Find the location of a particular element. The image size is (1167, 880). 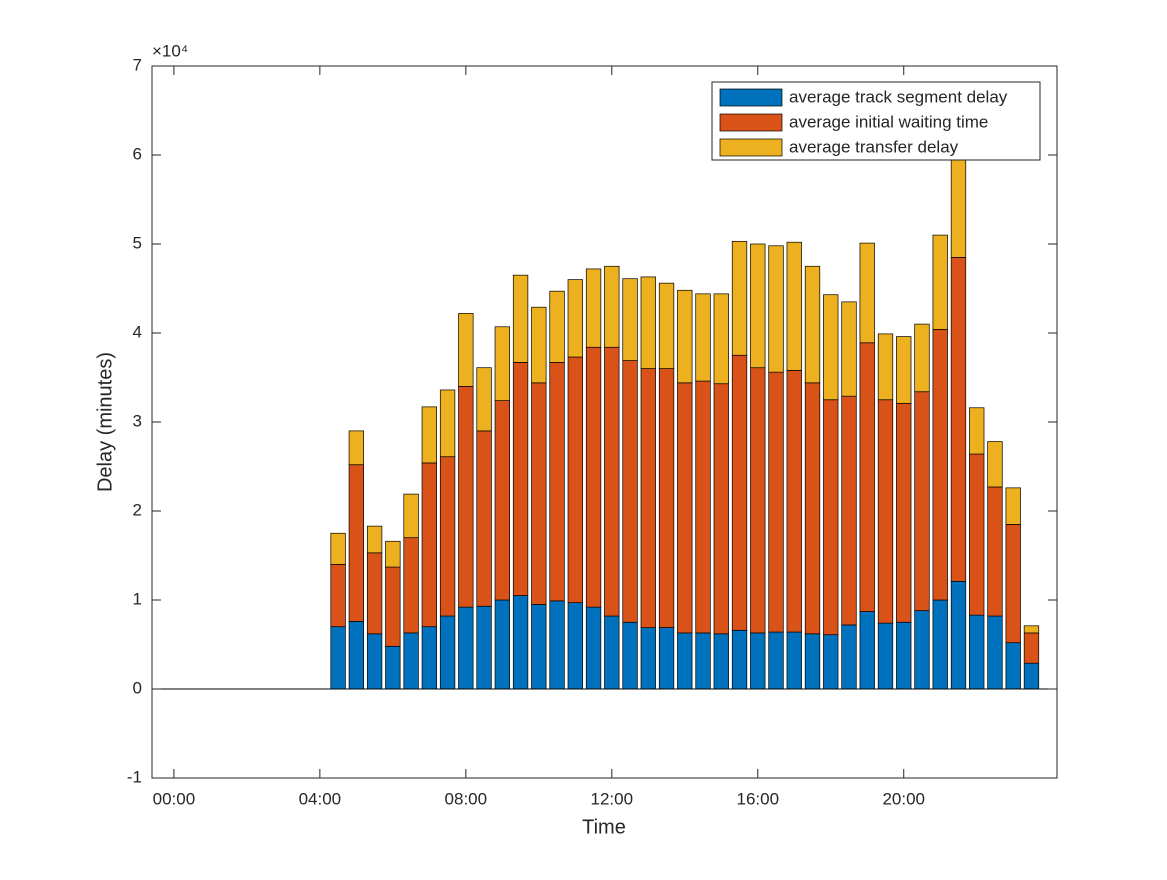

x-tick-label: 04:00 is located at coordinates (320, 798).